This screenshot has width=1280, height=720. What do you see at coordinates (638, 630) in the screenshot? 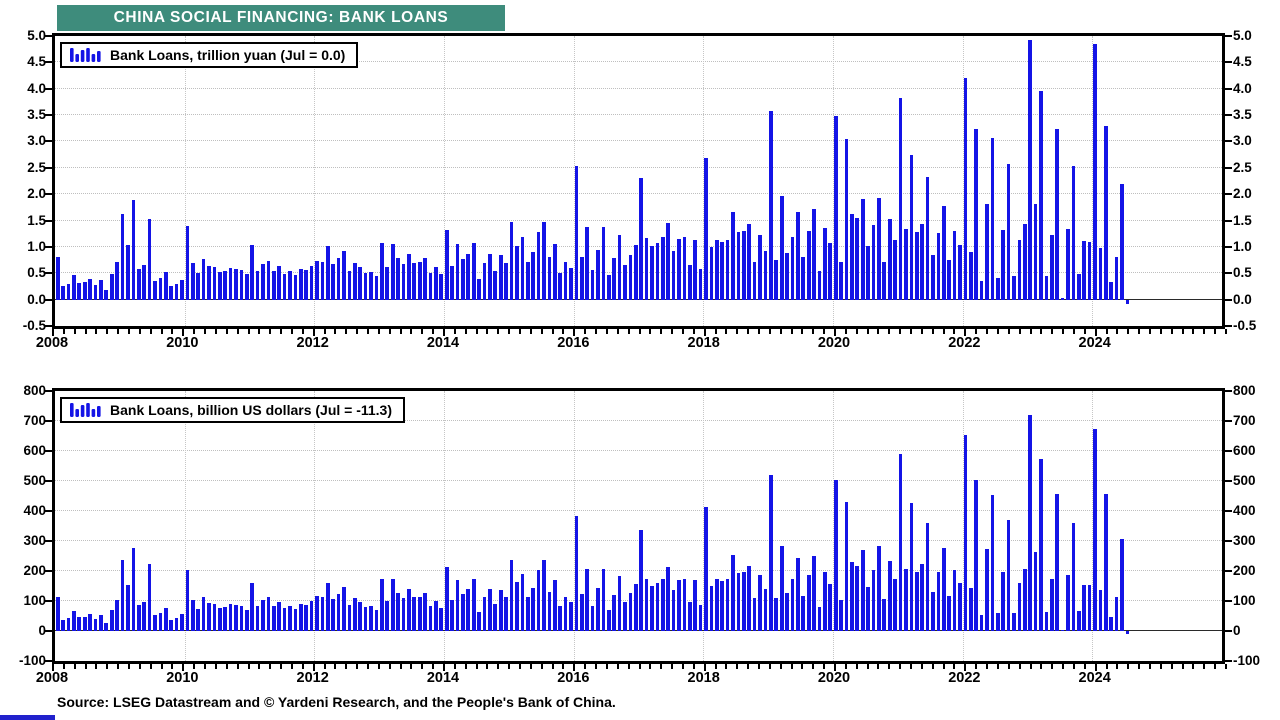
I see `zero-line` at bounding box center [638, 630].